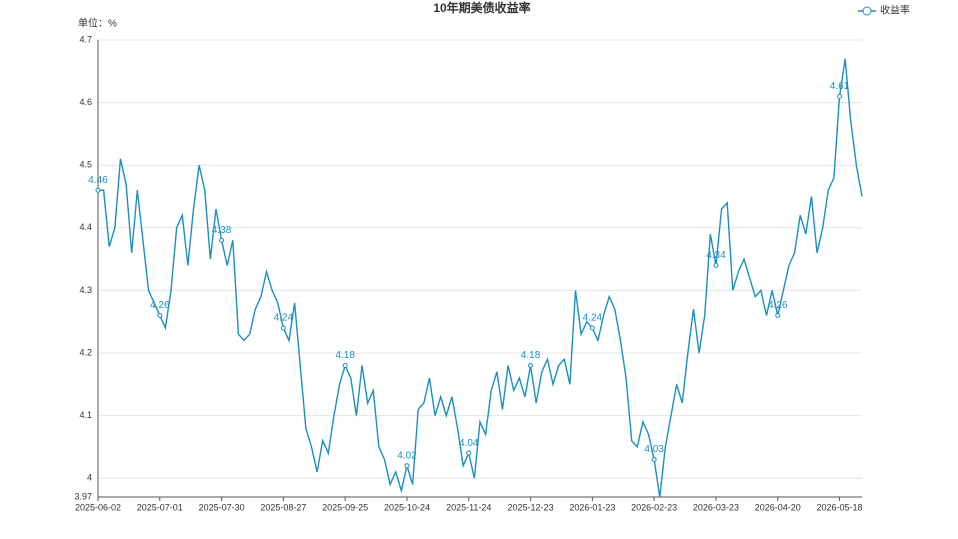  Describe the element at coordinates (407, 455) in the screenshot. I see `value-label: 4.02` at that location.